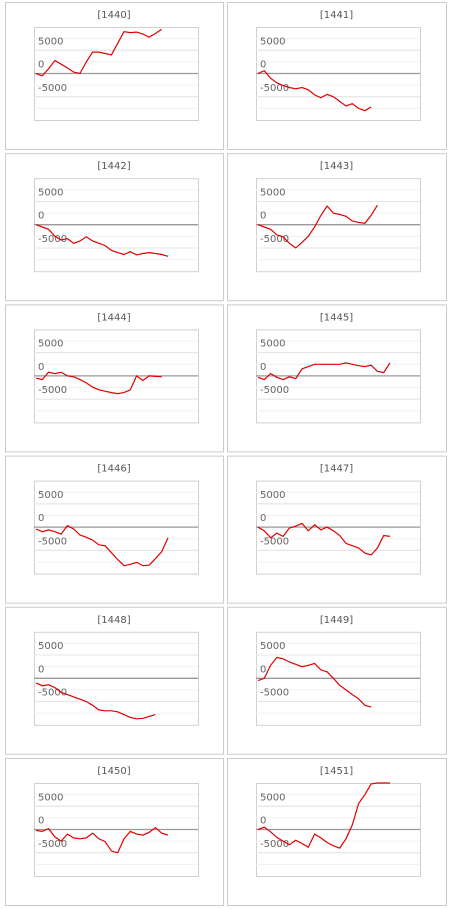  I want to click on chart-title: [1444], so click(113, 317).